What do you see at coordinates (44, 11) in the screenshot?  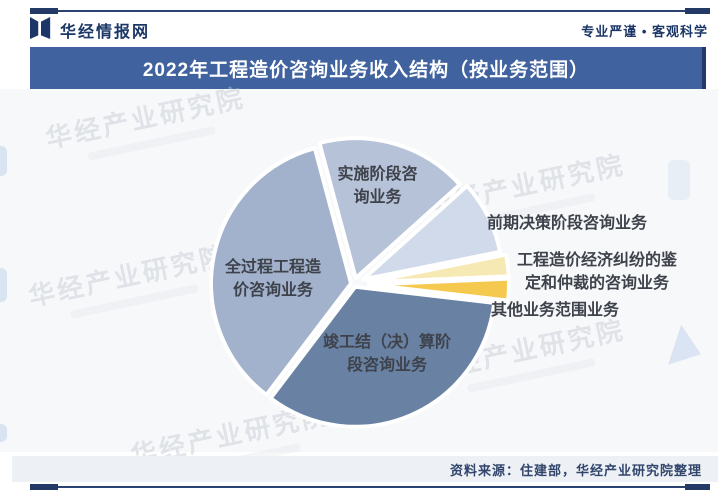 I see `top-rule-left-tick` at bounding box center [44, 11].